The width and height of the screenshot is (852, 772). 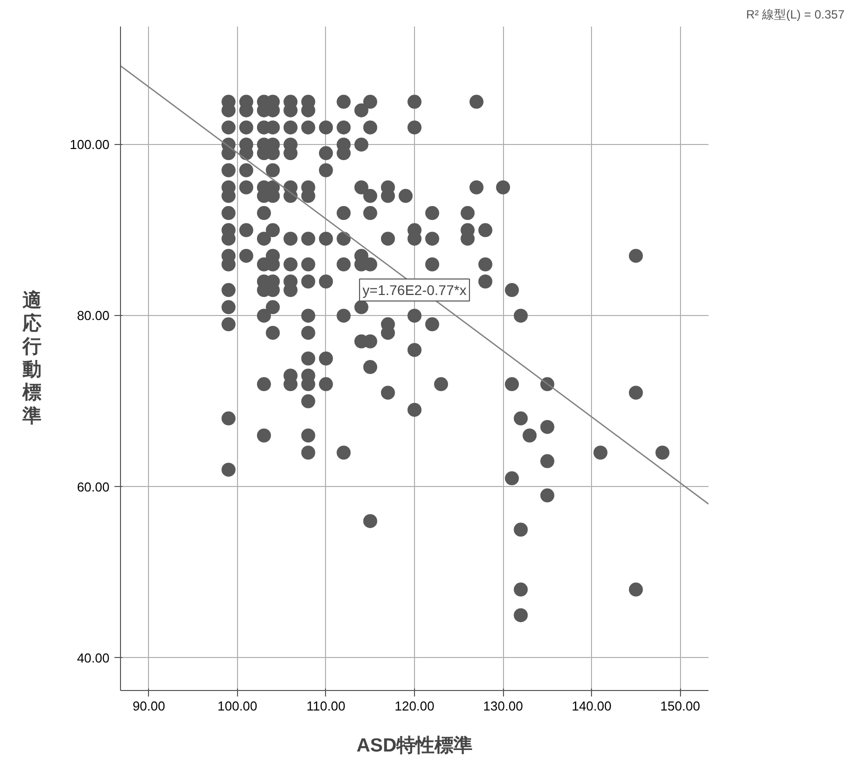 What do you see at coordinates (149, 706) in the screenshot?
I see `x-tick-label: 90.00` at bounding box center [149, 706].